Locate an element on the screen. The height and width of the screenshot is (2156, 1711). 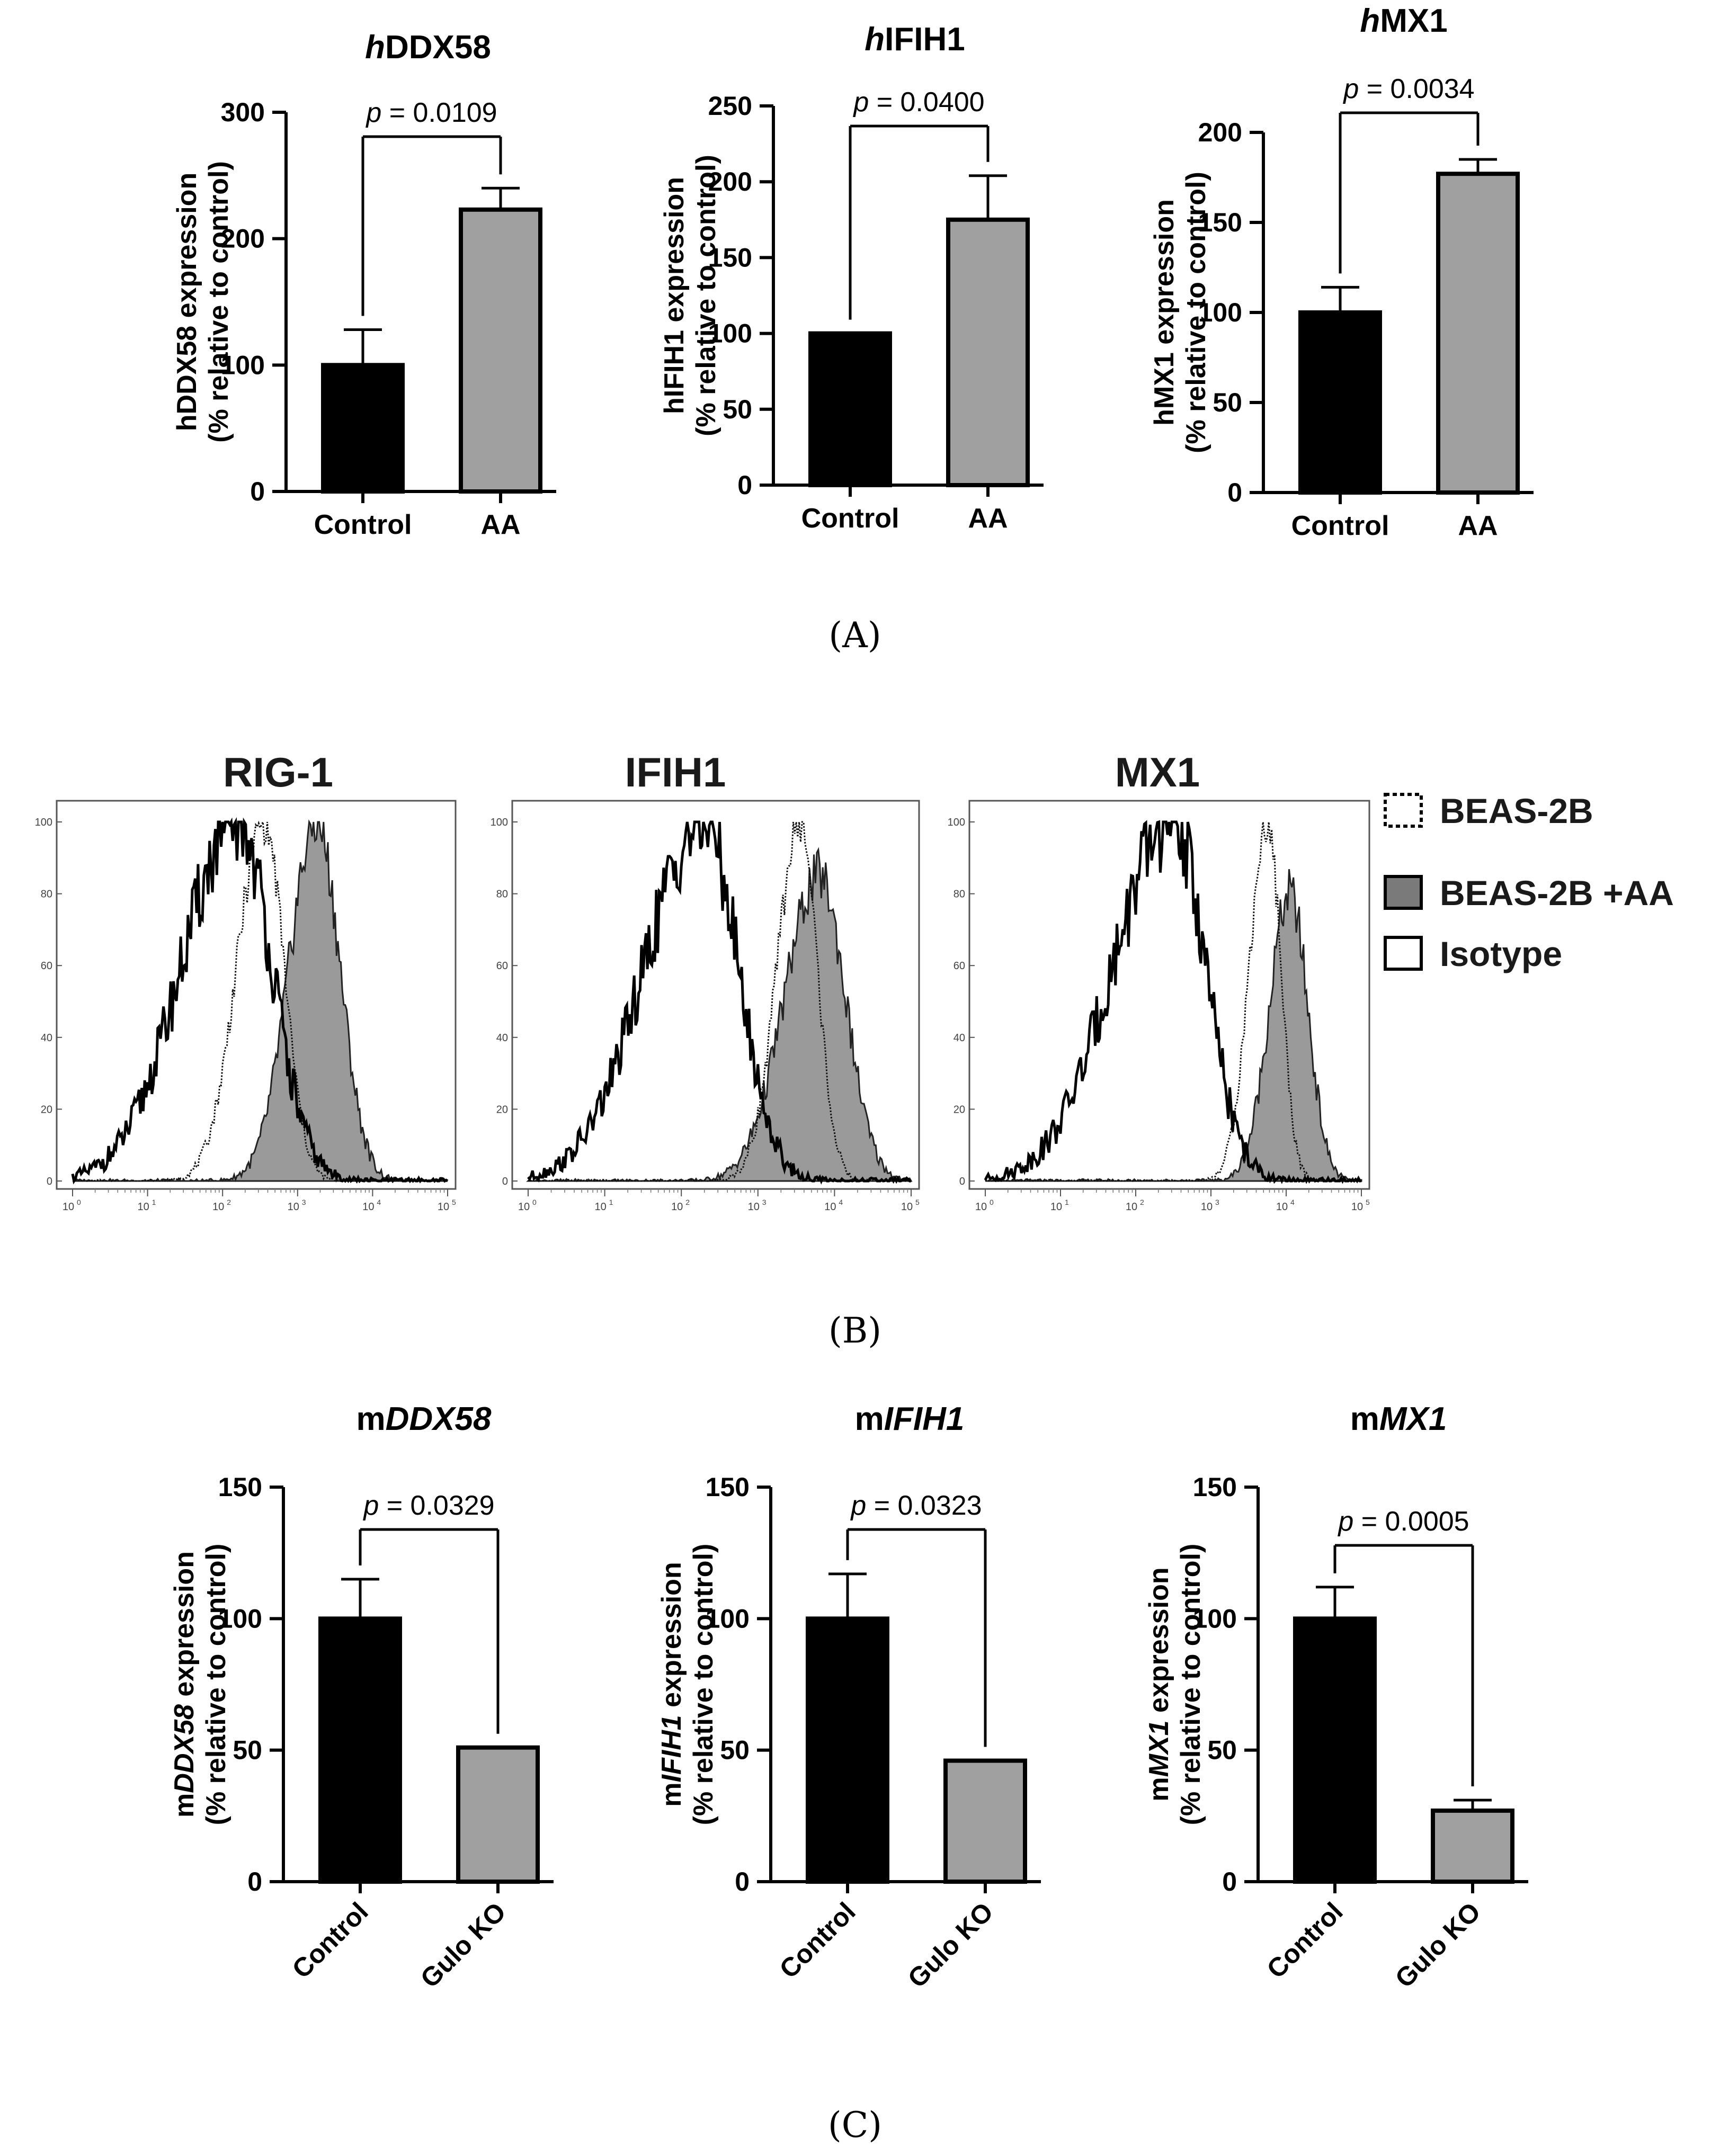
p-value-label-part-1: = 0.0400 is located at coordinates (926, 102).